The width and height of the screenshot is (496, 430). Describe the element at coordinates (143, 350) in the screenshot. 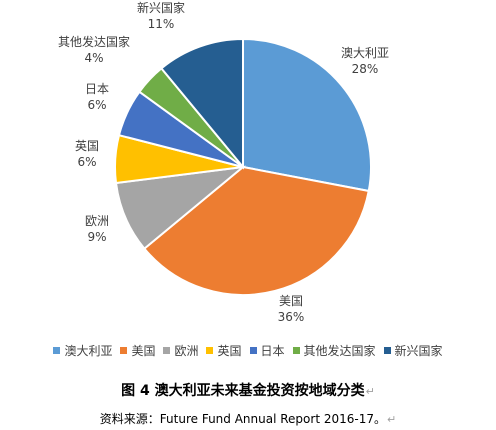

I see `legend-label: 美国` at that location.